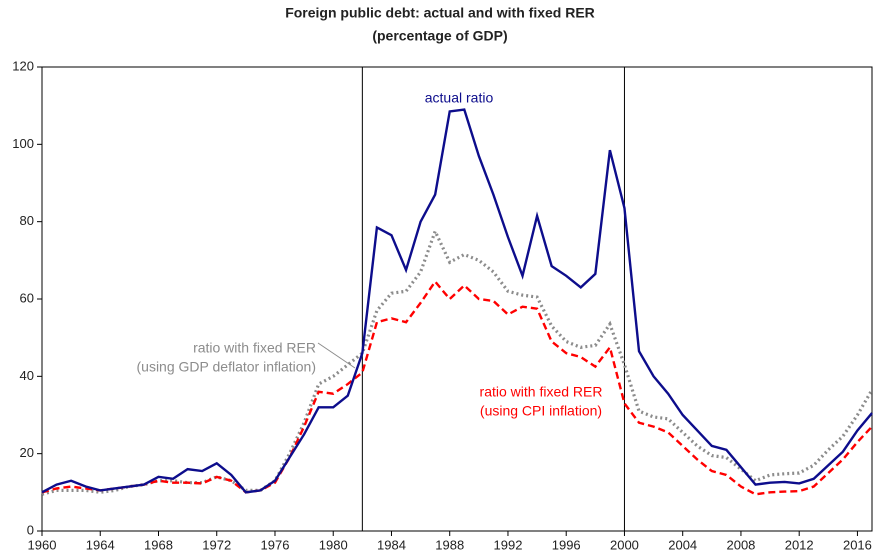  What do you see at coordinates (227, 367) in the screenshot?
I see `series-label: (using GDP deflator inflation)` at bounding box center [227, 367].